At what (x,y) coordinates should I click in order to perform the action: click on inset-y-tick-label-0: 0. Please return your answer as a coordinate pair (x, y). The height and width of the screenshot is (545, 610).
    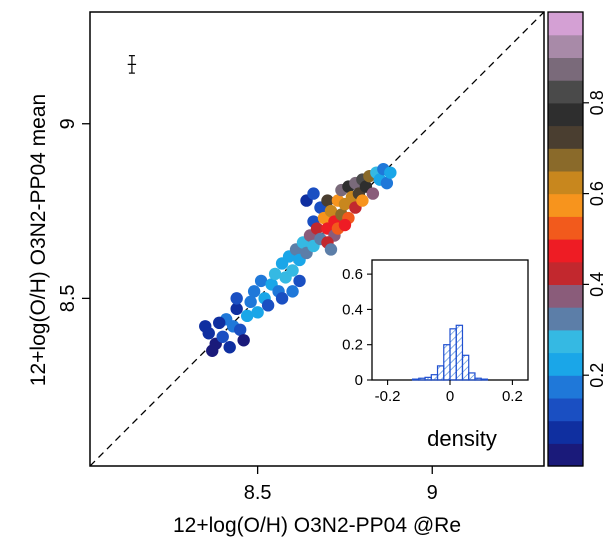
    Looking at the image, I should click on (359, 380).